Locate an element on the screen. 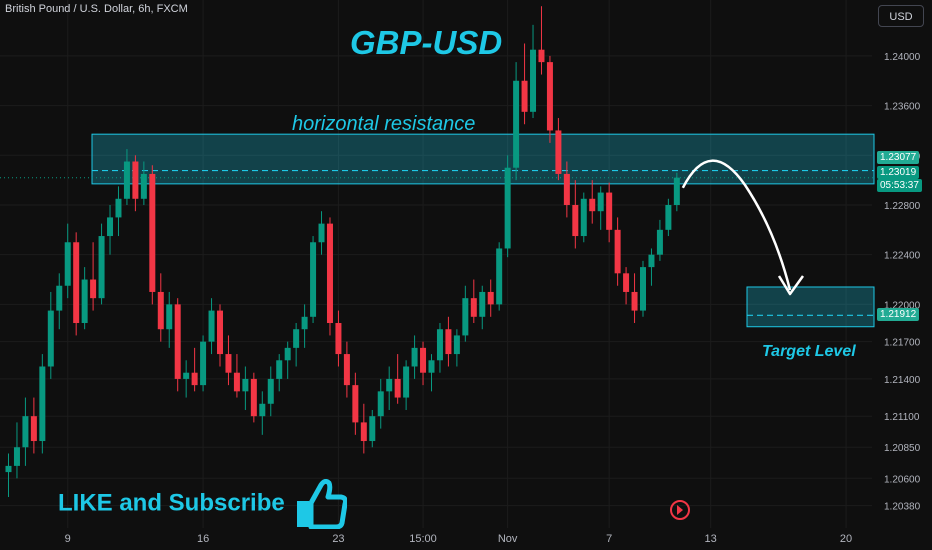  last-price-label: 1.23019 is located at coordinates (898, 172).